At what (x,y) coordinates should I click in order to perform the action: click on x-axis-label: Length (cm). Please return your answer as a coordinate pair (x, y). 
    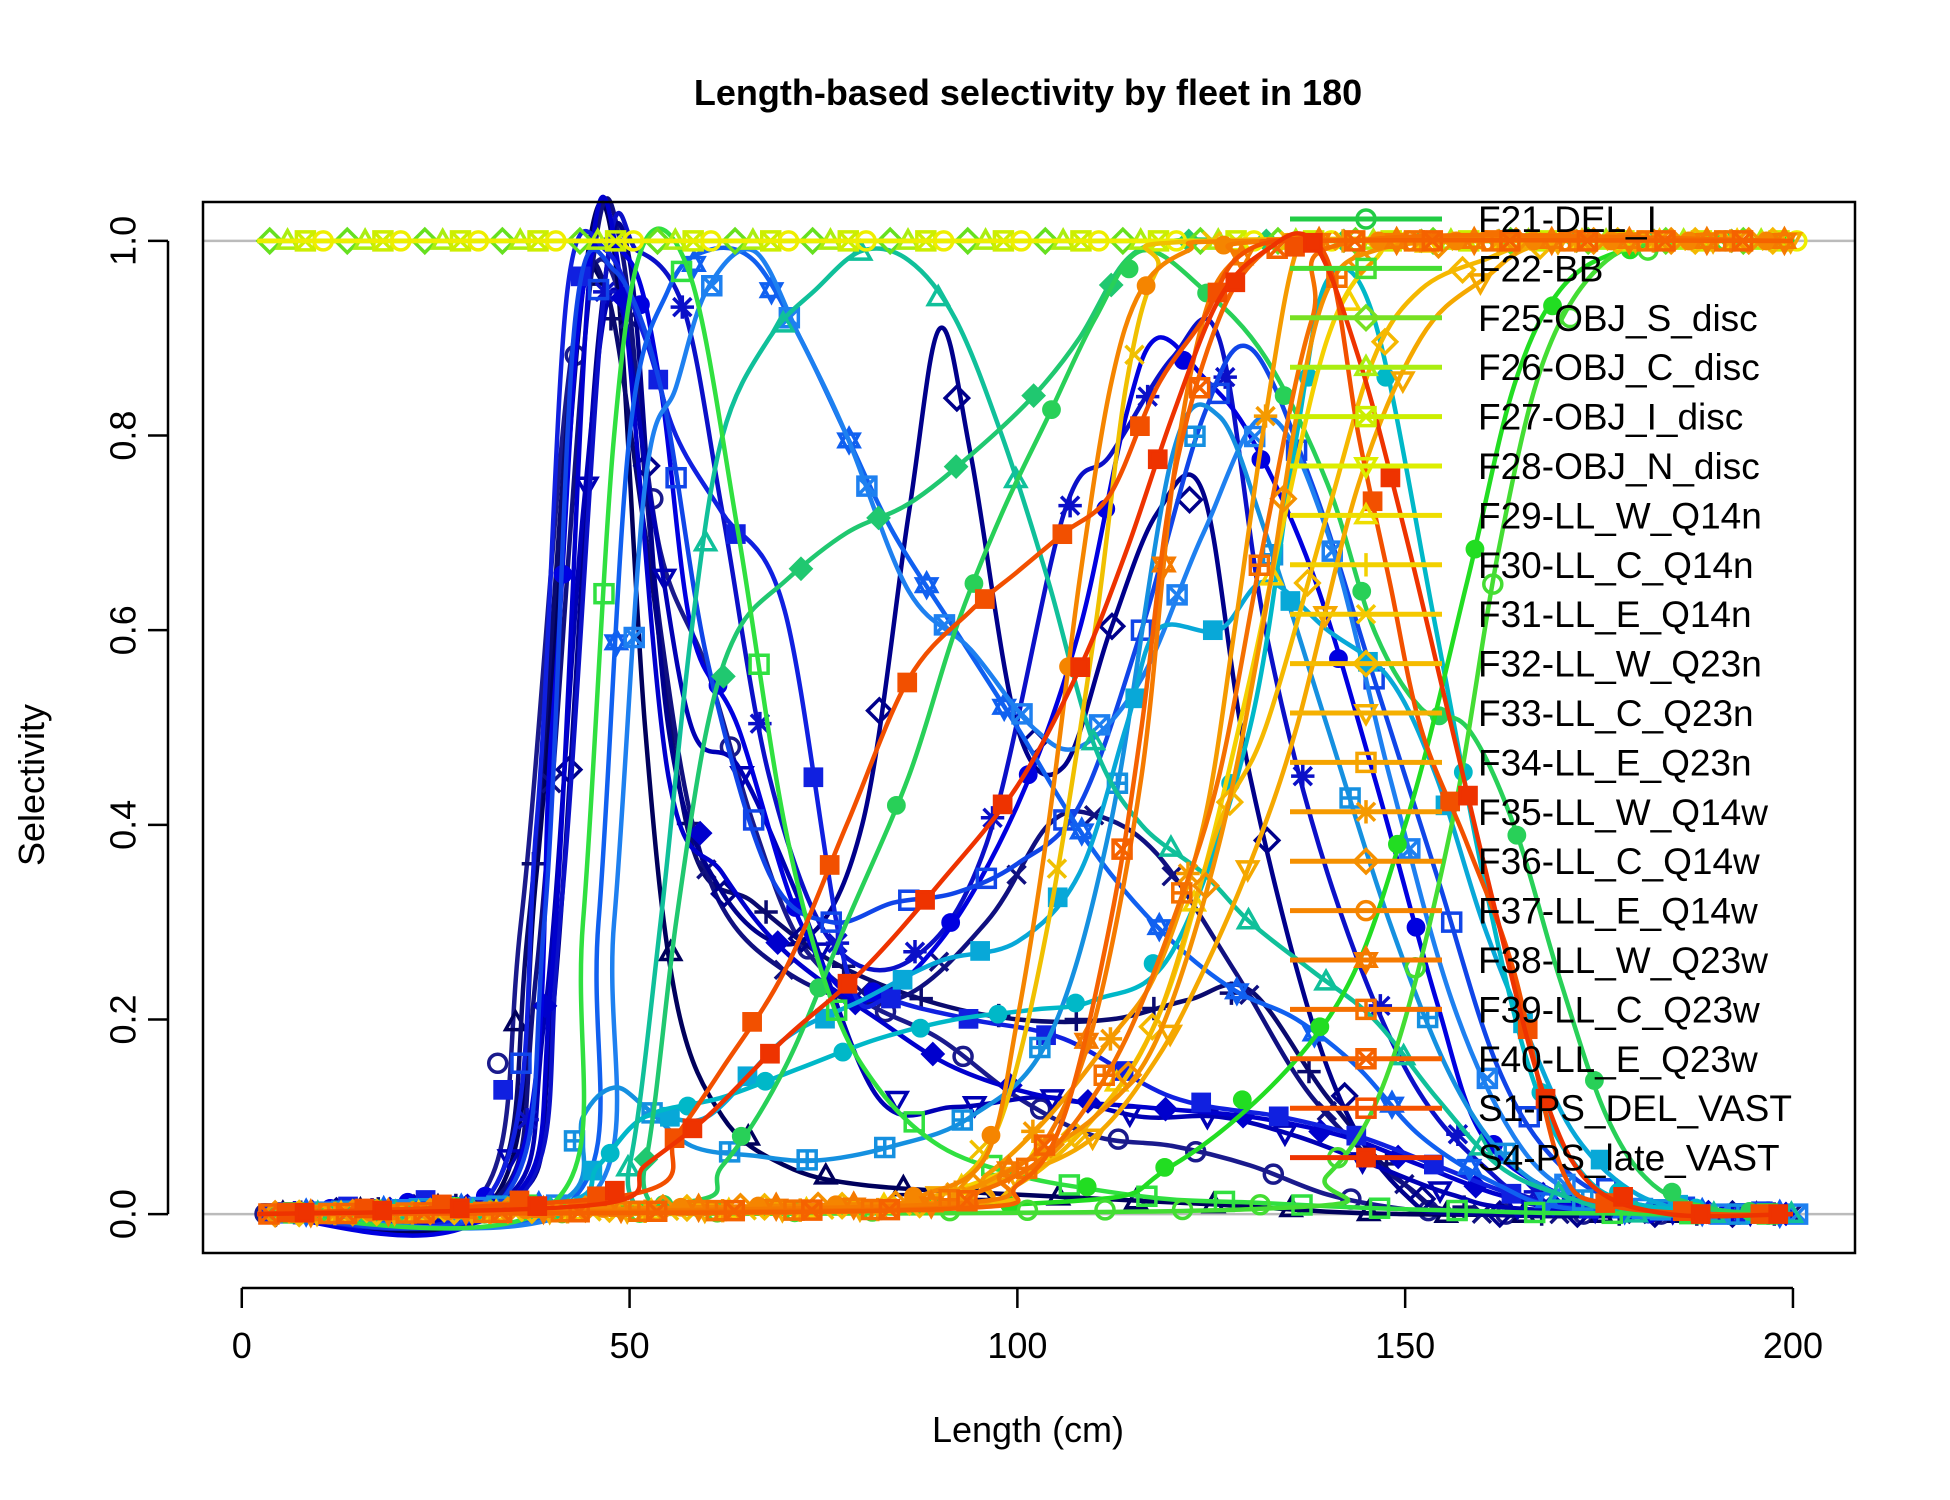
    Looking at the image, I should click on (1028, 1429).